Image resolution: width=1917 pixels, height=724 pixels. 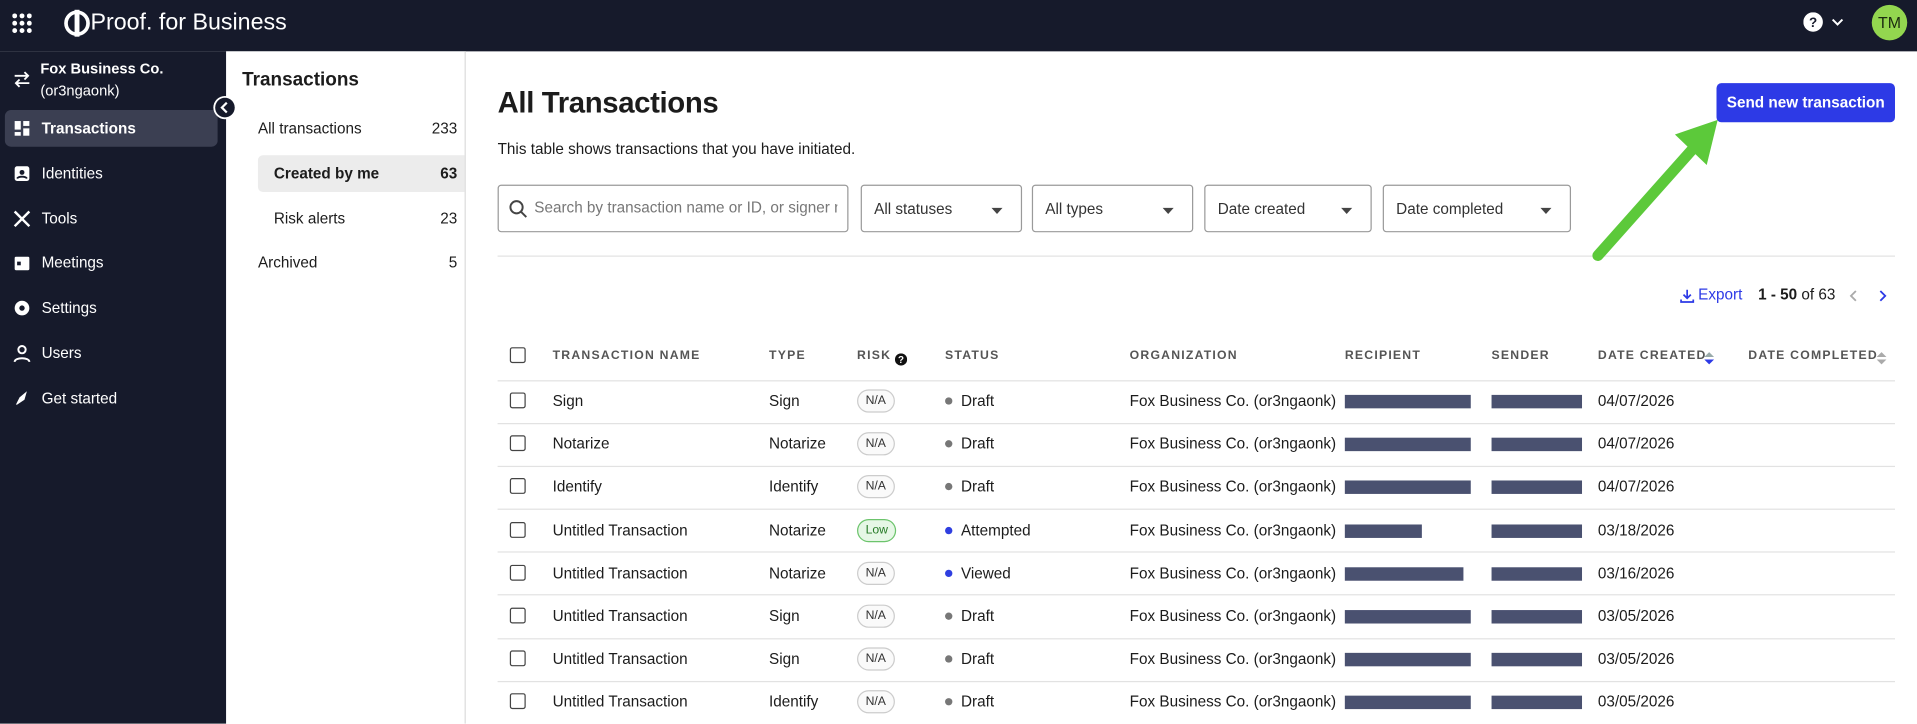 What do you see at coordinates (77, 23) in the screenshot?
I see `logo-mark` at bounding box center [77, 23].